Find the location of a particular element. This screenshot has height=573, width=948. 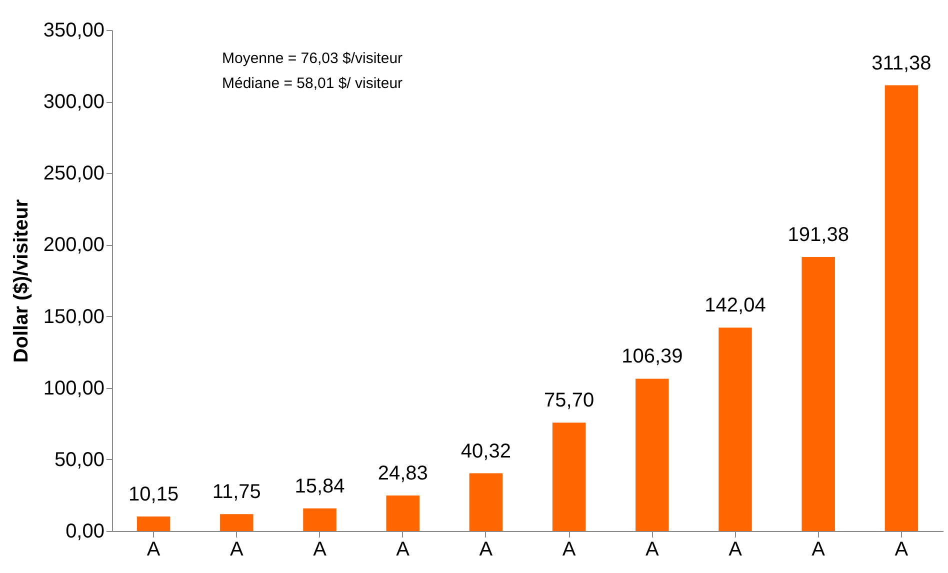

y-tick-label: 250,00 is located at coordinates (73, 173).